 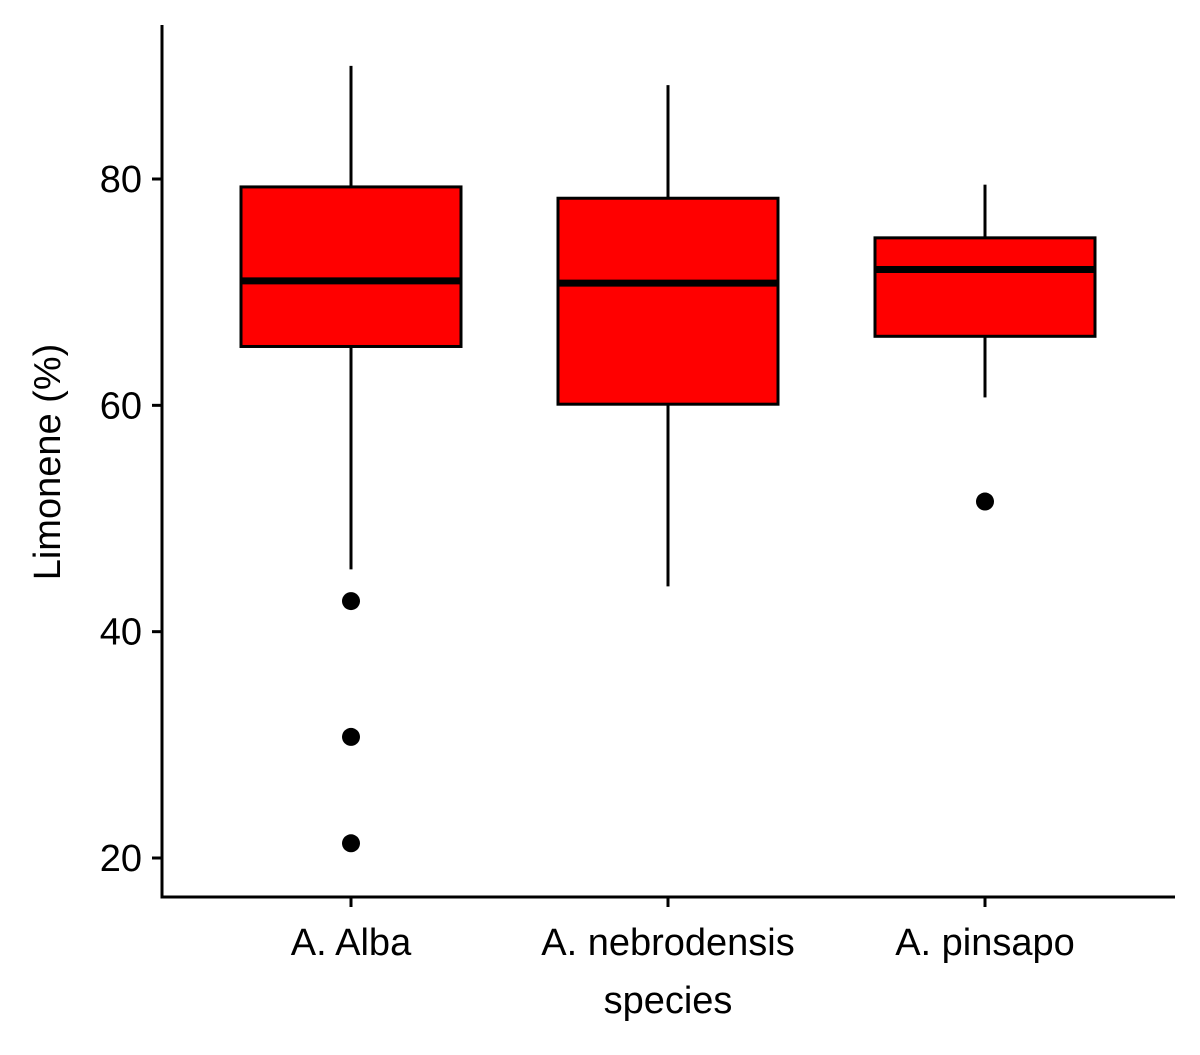 What do you see at coordinates (985, 943) in the screenshot?
I see `x-tick-label: A. pinsapo` at bounding box center [985, 943].